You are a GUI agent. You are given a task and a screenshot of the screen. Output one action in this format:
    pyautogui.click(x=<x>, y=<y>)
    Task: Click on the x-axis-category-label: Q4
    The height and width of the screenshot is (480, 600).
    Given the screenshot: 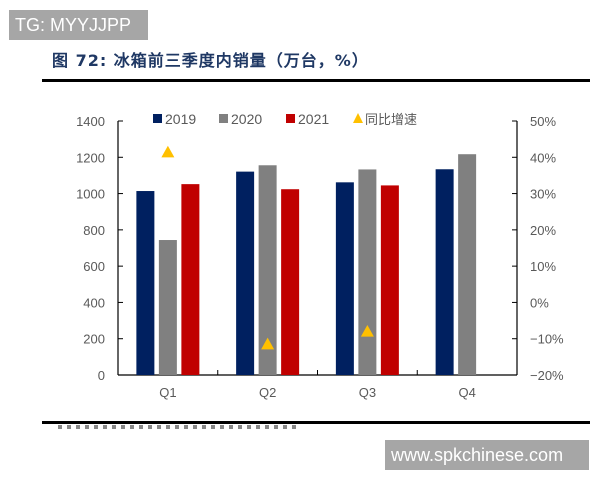 What is the action you would take?
    pyautogui.click(x=466, y=392)
    